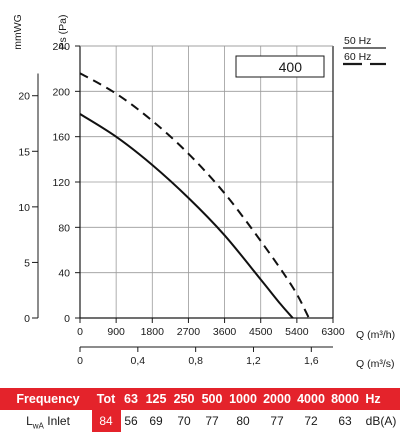 Image resolution: width=400 pixels, height=437 pixels. Describe the element at coordinates (261, 332) in the screenshot. I see `x-tick-label-m3h: 4500` at that location.